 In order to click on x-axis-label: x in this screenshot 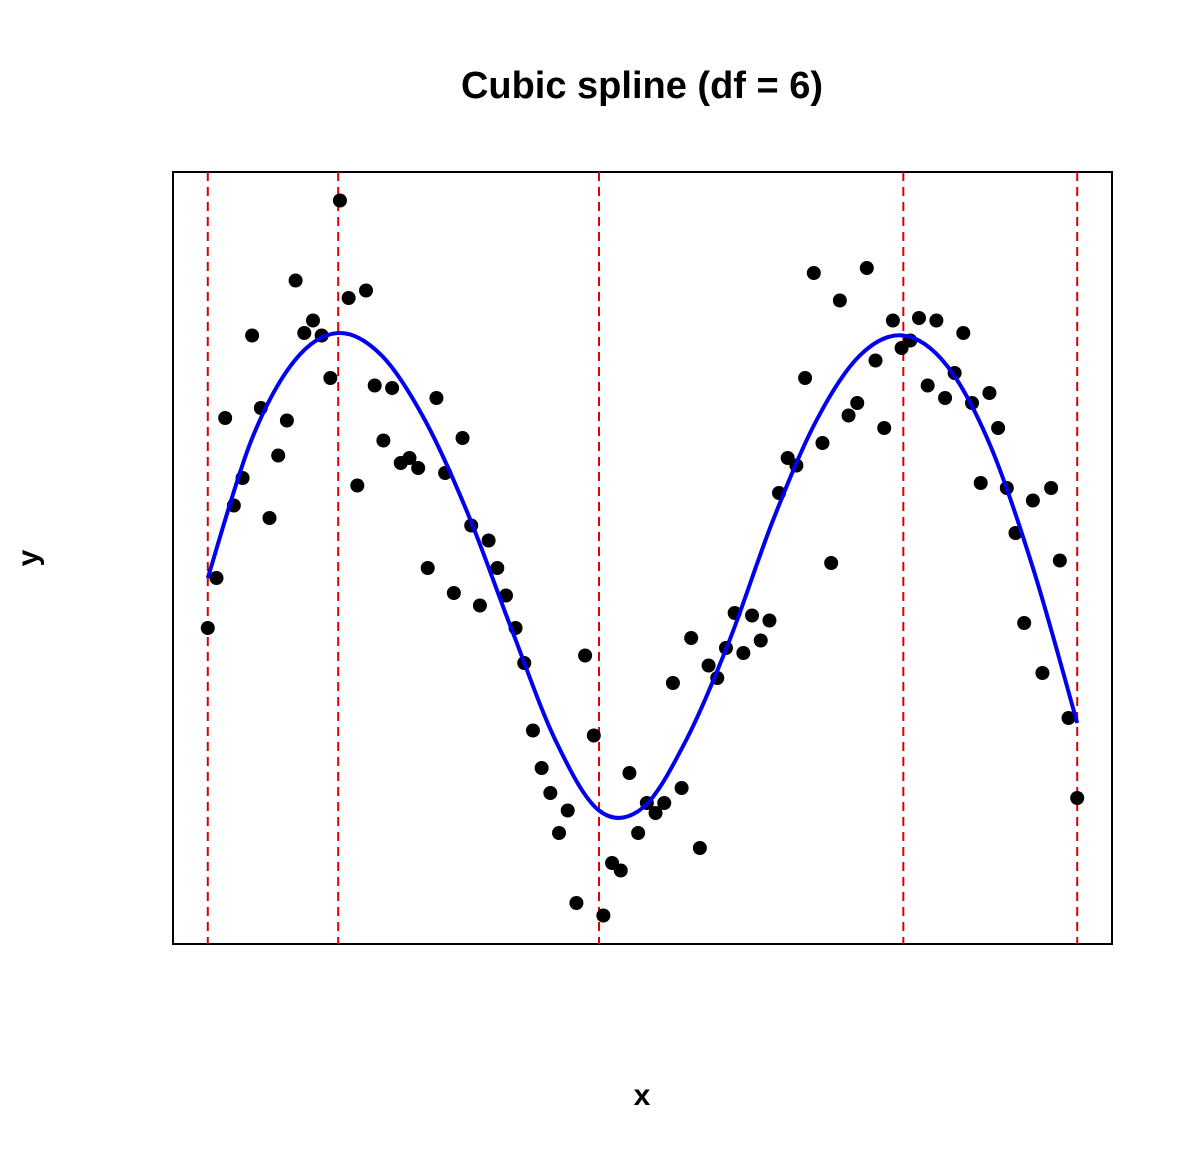, I will do `click(642, 1095)`.